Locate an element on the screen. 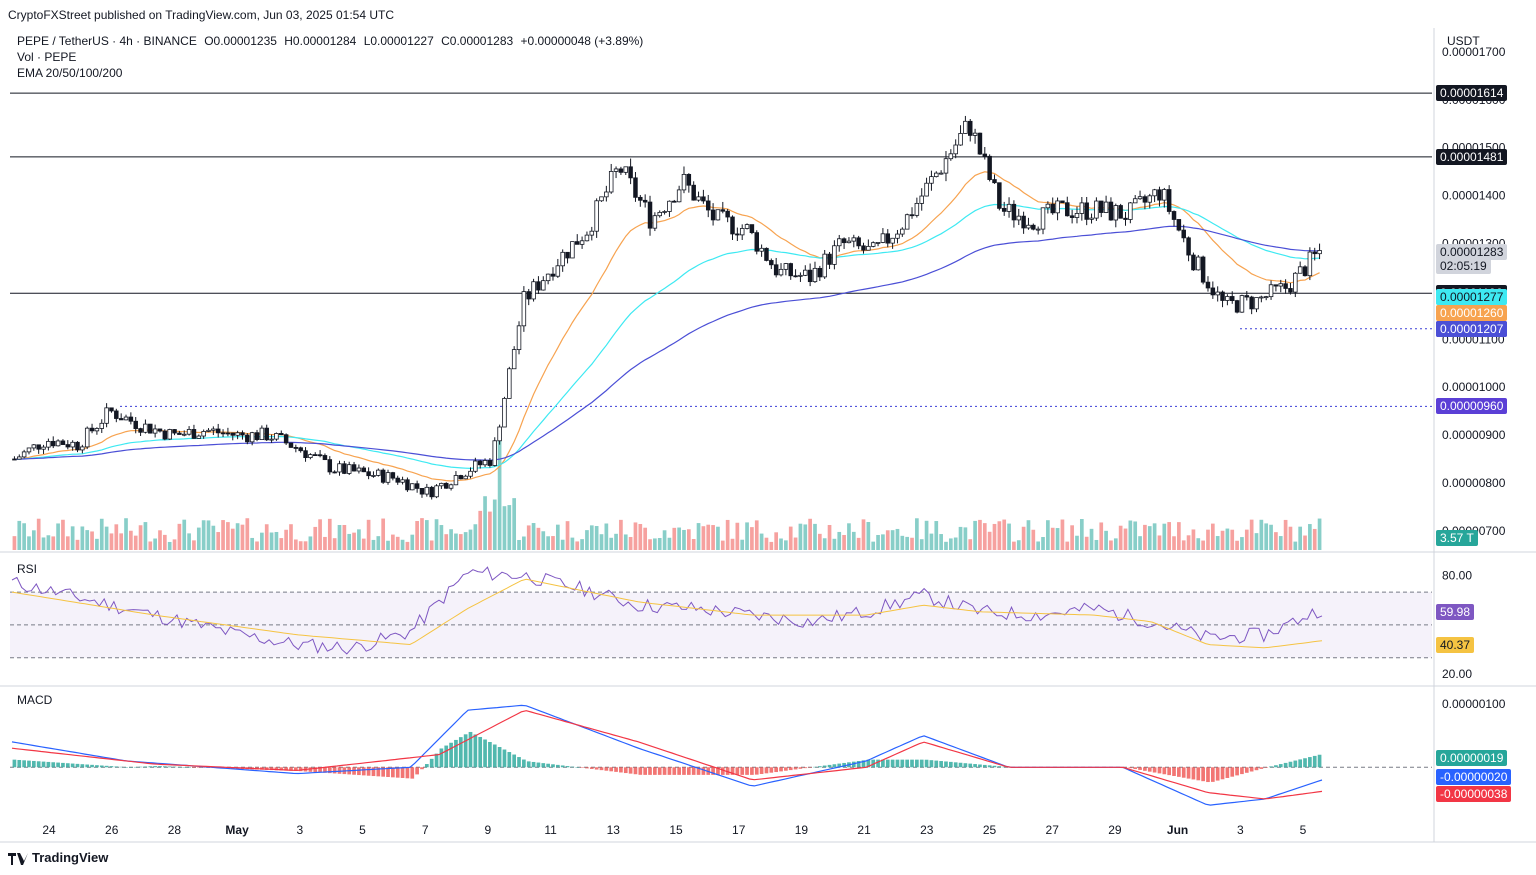 This screenshot has height=875, width=1536. volume-label: Vol · PEPE is located at coordinates (47, 57).